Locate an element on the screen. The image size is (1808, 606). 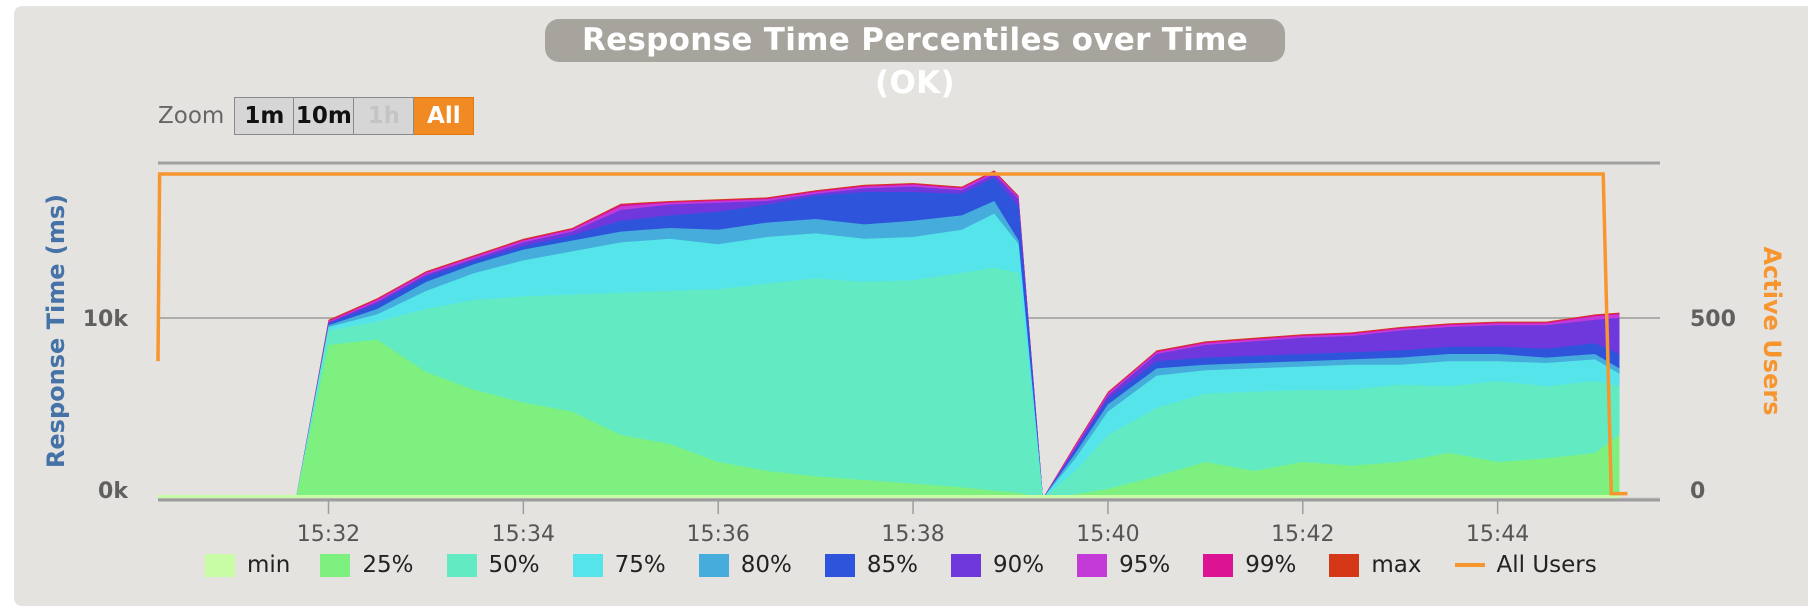
x-tick-label: 15:32 is located at coordinates (328, 534).